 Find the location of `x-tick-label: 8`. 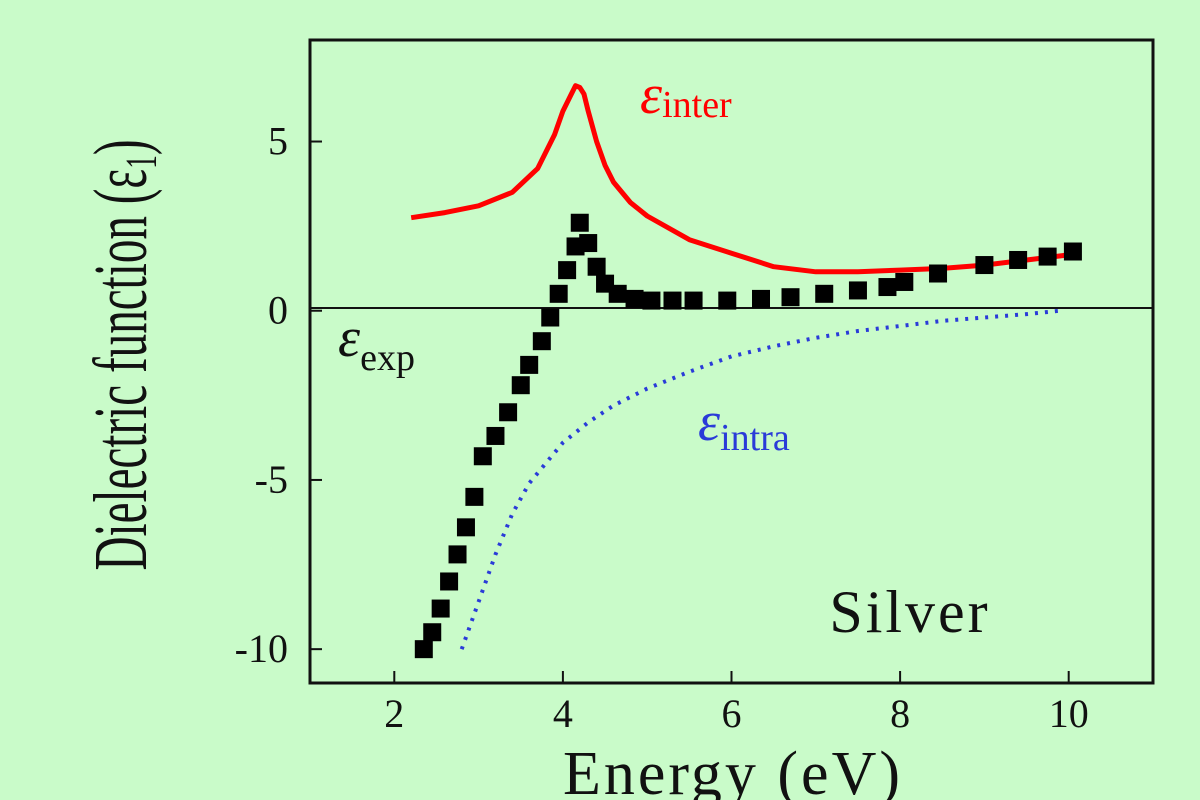

x-tick-label: 8 is located at coordinates (900, 713).